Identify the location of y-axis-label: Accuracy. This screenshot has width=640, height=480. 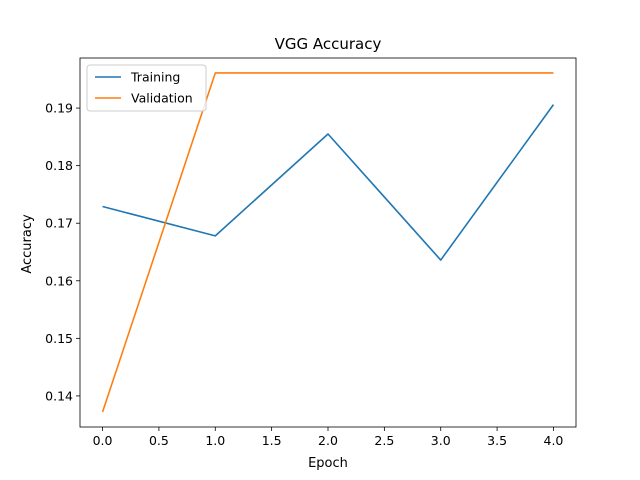
(27, 244).